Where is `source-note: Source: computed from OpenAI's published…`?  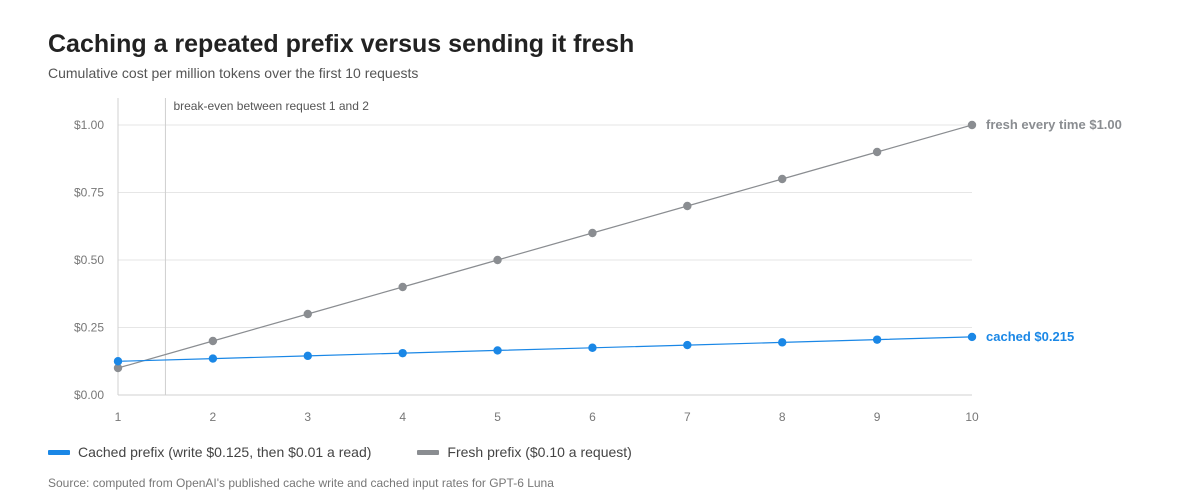 source-note: Source: computed from OpenAI's published… is located at coordinates (301, 483).